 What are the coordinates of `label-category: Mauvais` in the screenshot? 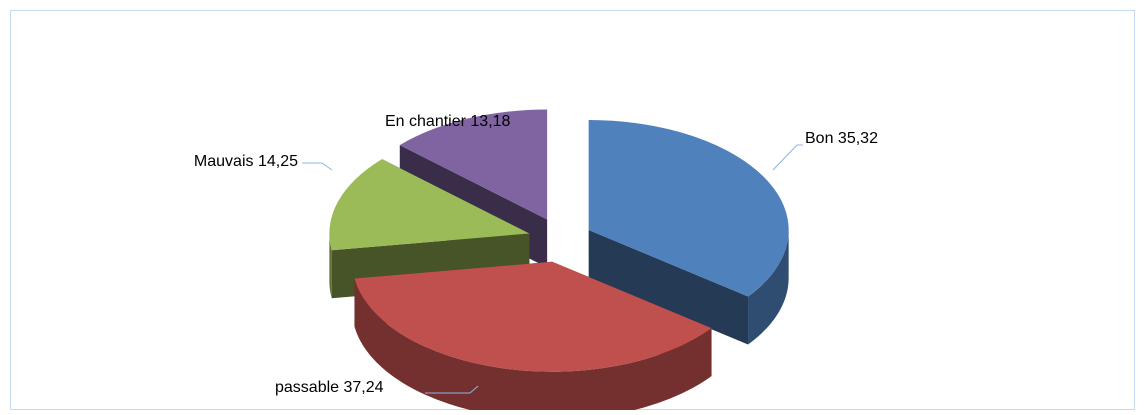 It's located at (224, 161).